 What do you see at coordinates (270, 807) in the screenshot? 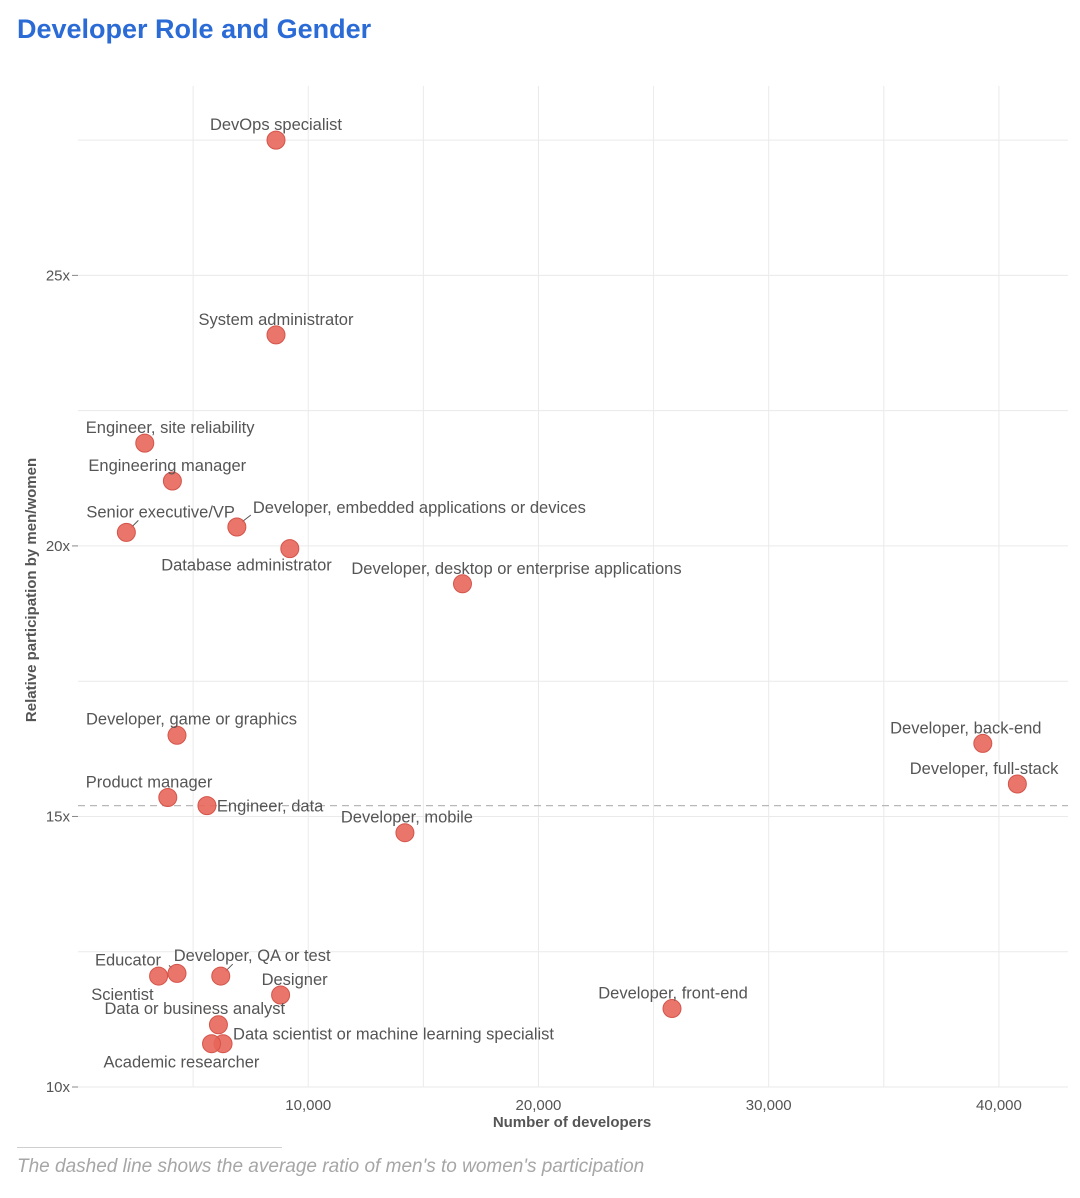
I see `data-label: Engineer, data` at bounding box center [270, 807].